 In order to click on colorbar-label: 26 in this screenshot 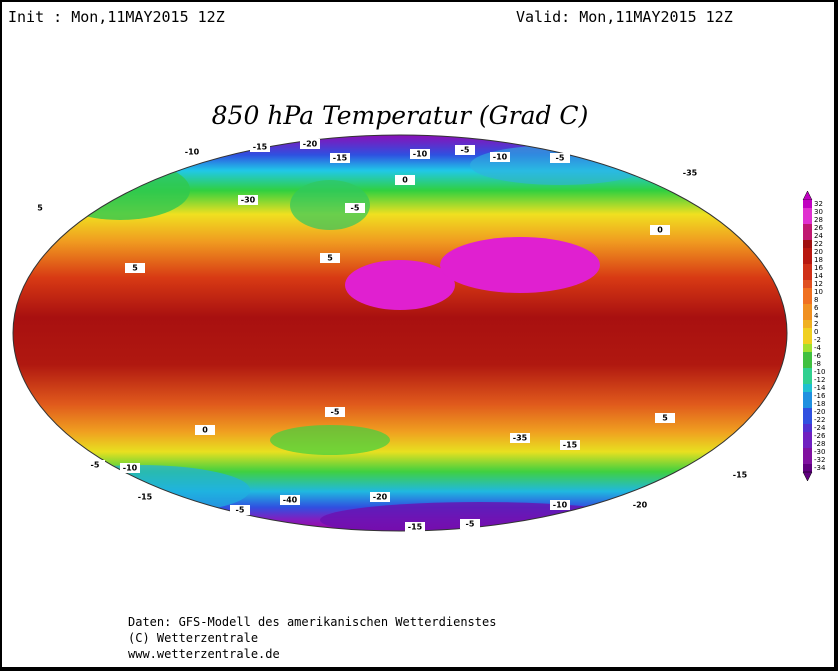, I will do `click(818, 228)`.